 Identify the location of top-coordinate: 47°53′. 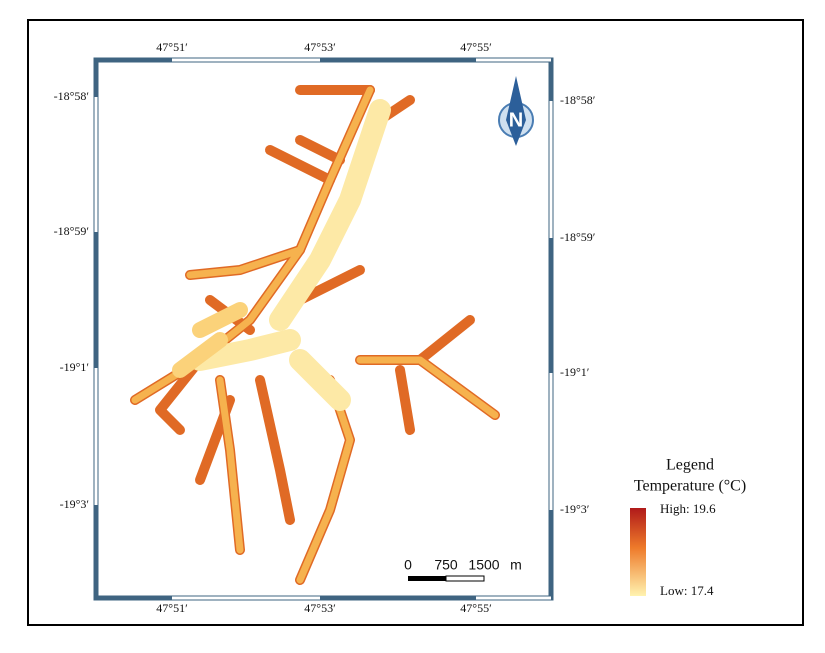
(320, 47).